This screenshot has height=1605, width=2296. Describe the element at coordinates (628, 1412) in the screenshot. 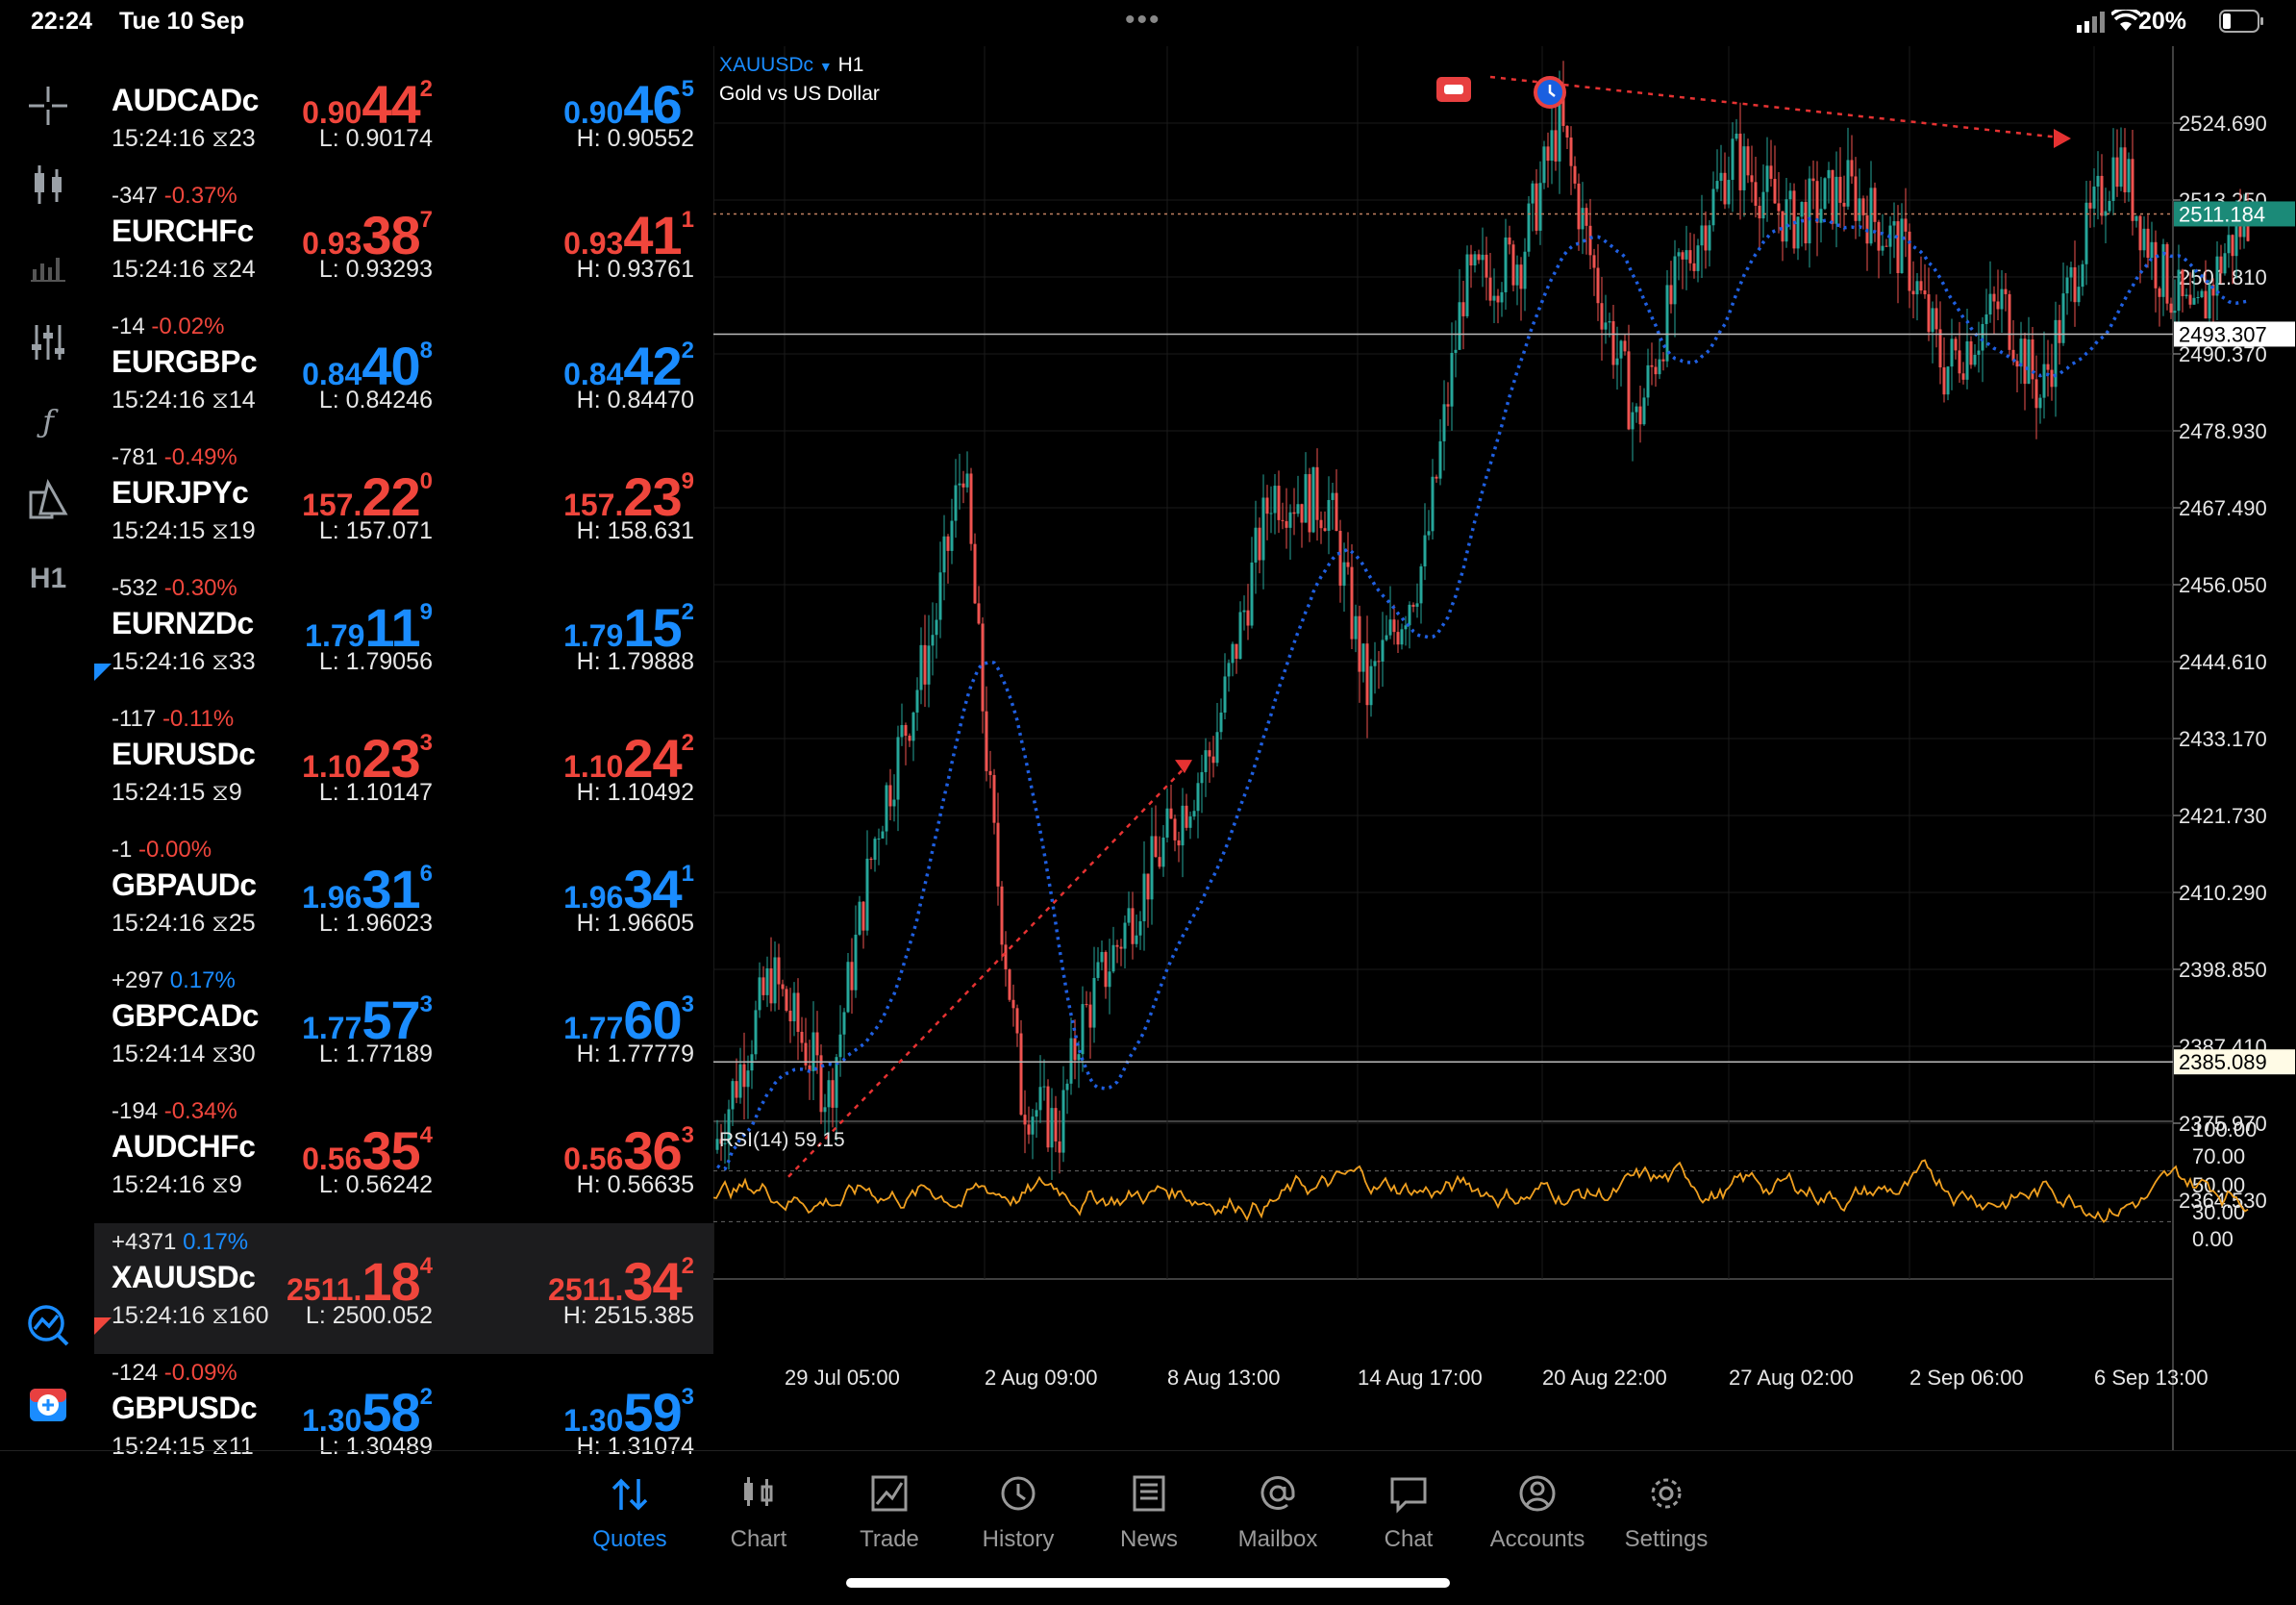

I see `ask-price: 1.30593` at that location.